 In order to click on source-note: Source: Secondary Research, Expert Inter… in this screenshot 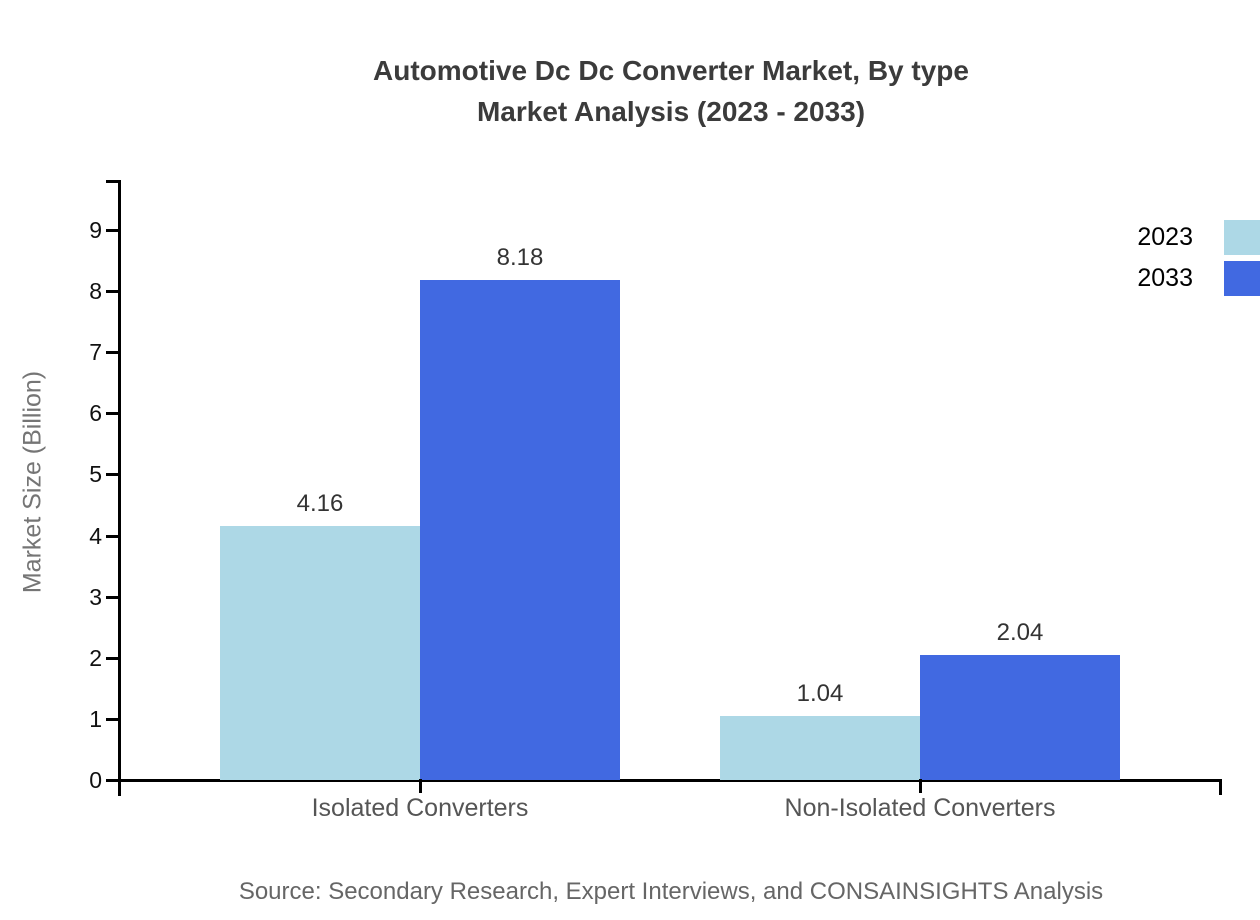, I will do `click(671, 891)`.